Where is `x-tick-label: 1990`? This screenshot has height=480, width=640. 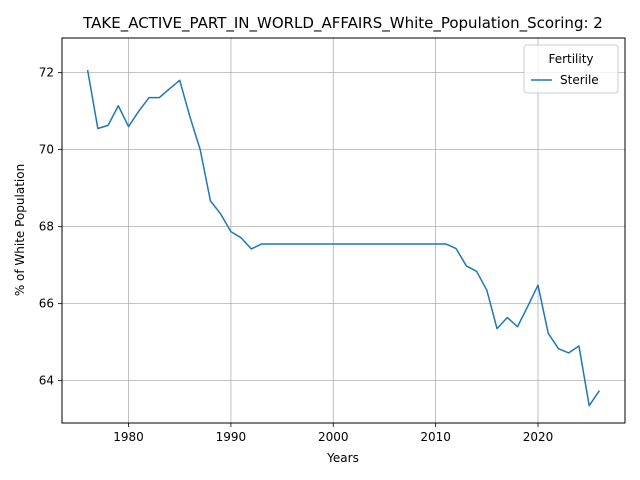 x-tick-label: 1990 is located at coordinates (231, 437).